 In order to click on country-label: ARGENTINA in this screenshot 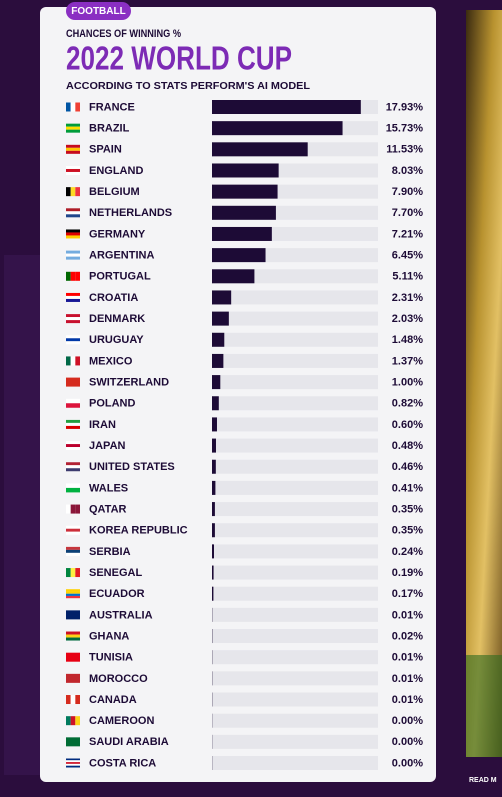, I will do `click(121, 256)`.